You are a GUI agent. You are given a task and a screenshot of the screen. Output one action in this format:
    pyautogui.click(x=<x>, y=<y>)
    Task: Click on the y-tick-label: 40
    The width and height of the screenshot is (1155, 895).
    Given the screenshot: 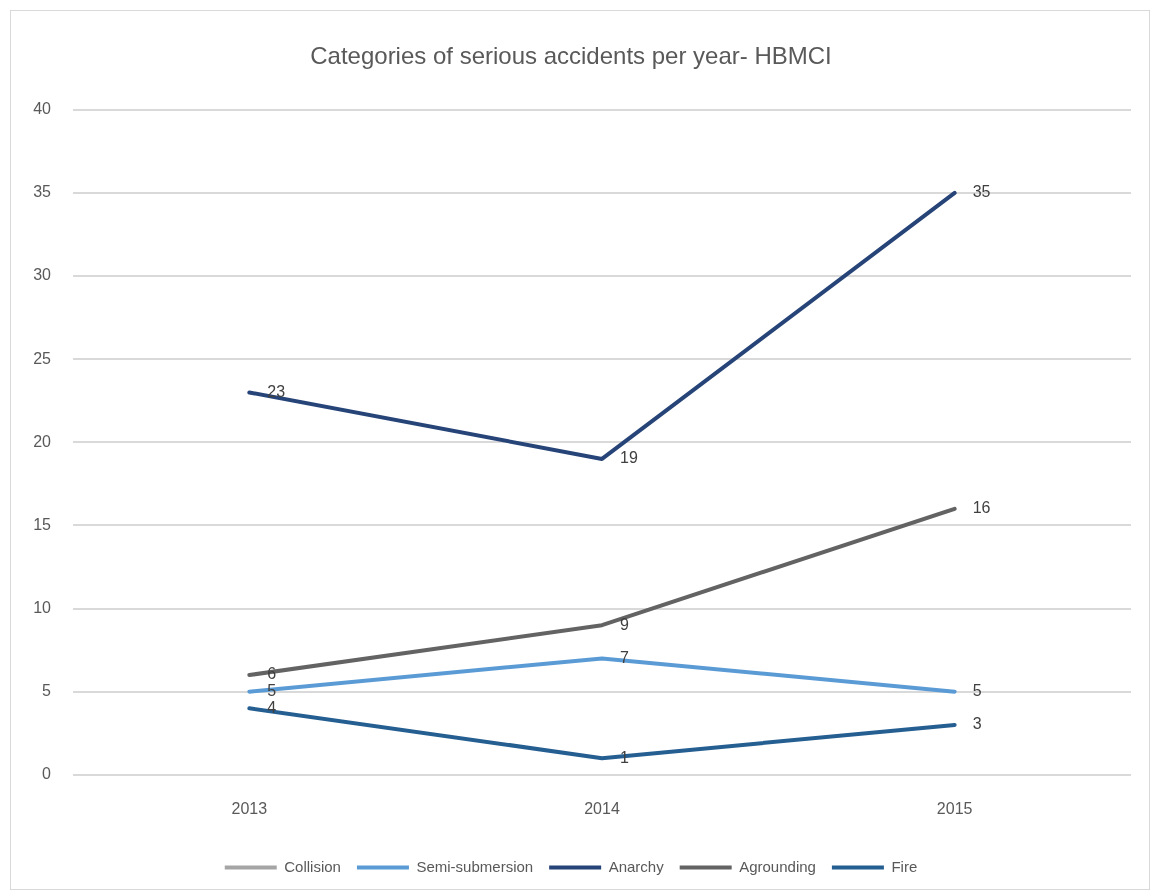 What is the action you would take?
    pyautogui.click(x=42, y=109)
    